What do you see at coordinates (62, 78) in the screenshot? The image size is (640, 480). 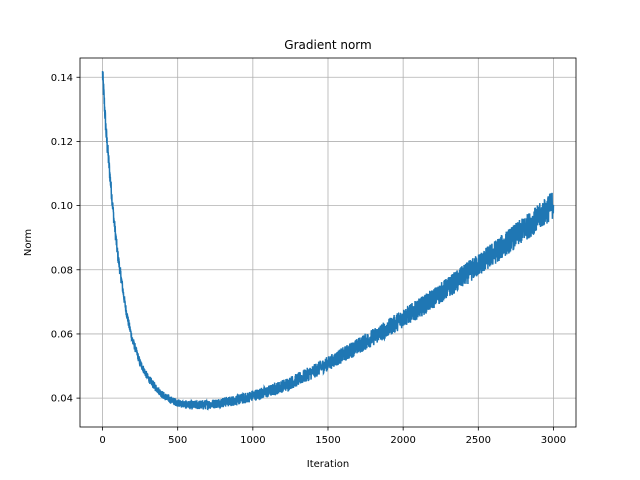 I see `y-tick-label: 0.14` at bounding box center [62, 78].